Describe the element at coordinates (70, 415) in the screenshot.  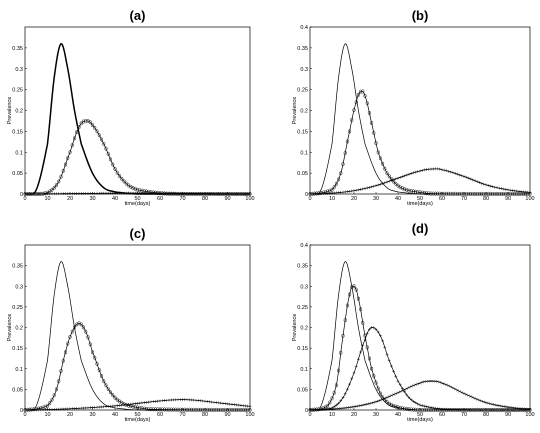
I see `x-tick-label: 20` at that location.